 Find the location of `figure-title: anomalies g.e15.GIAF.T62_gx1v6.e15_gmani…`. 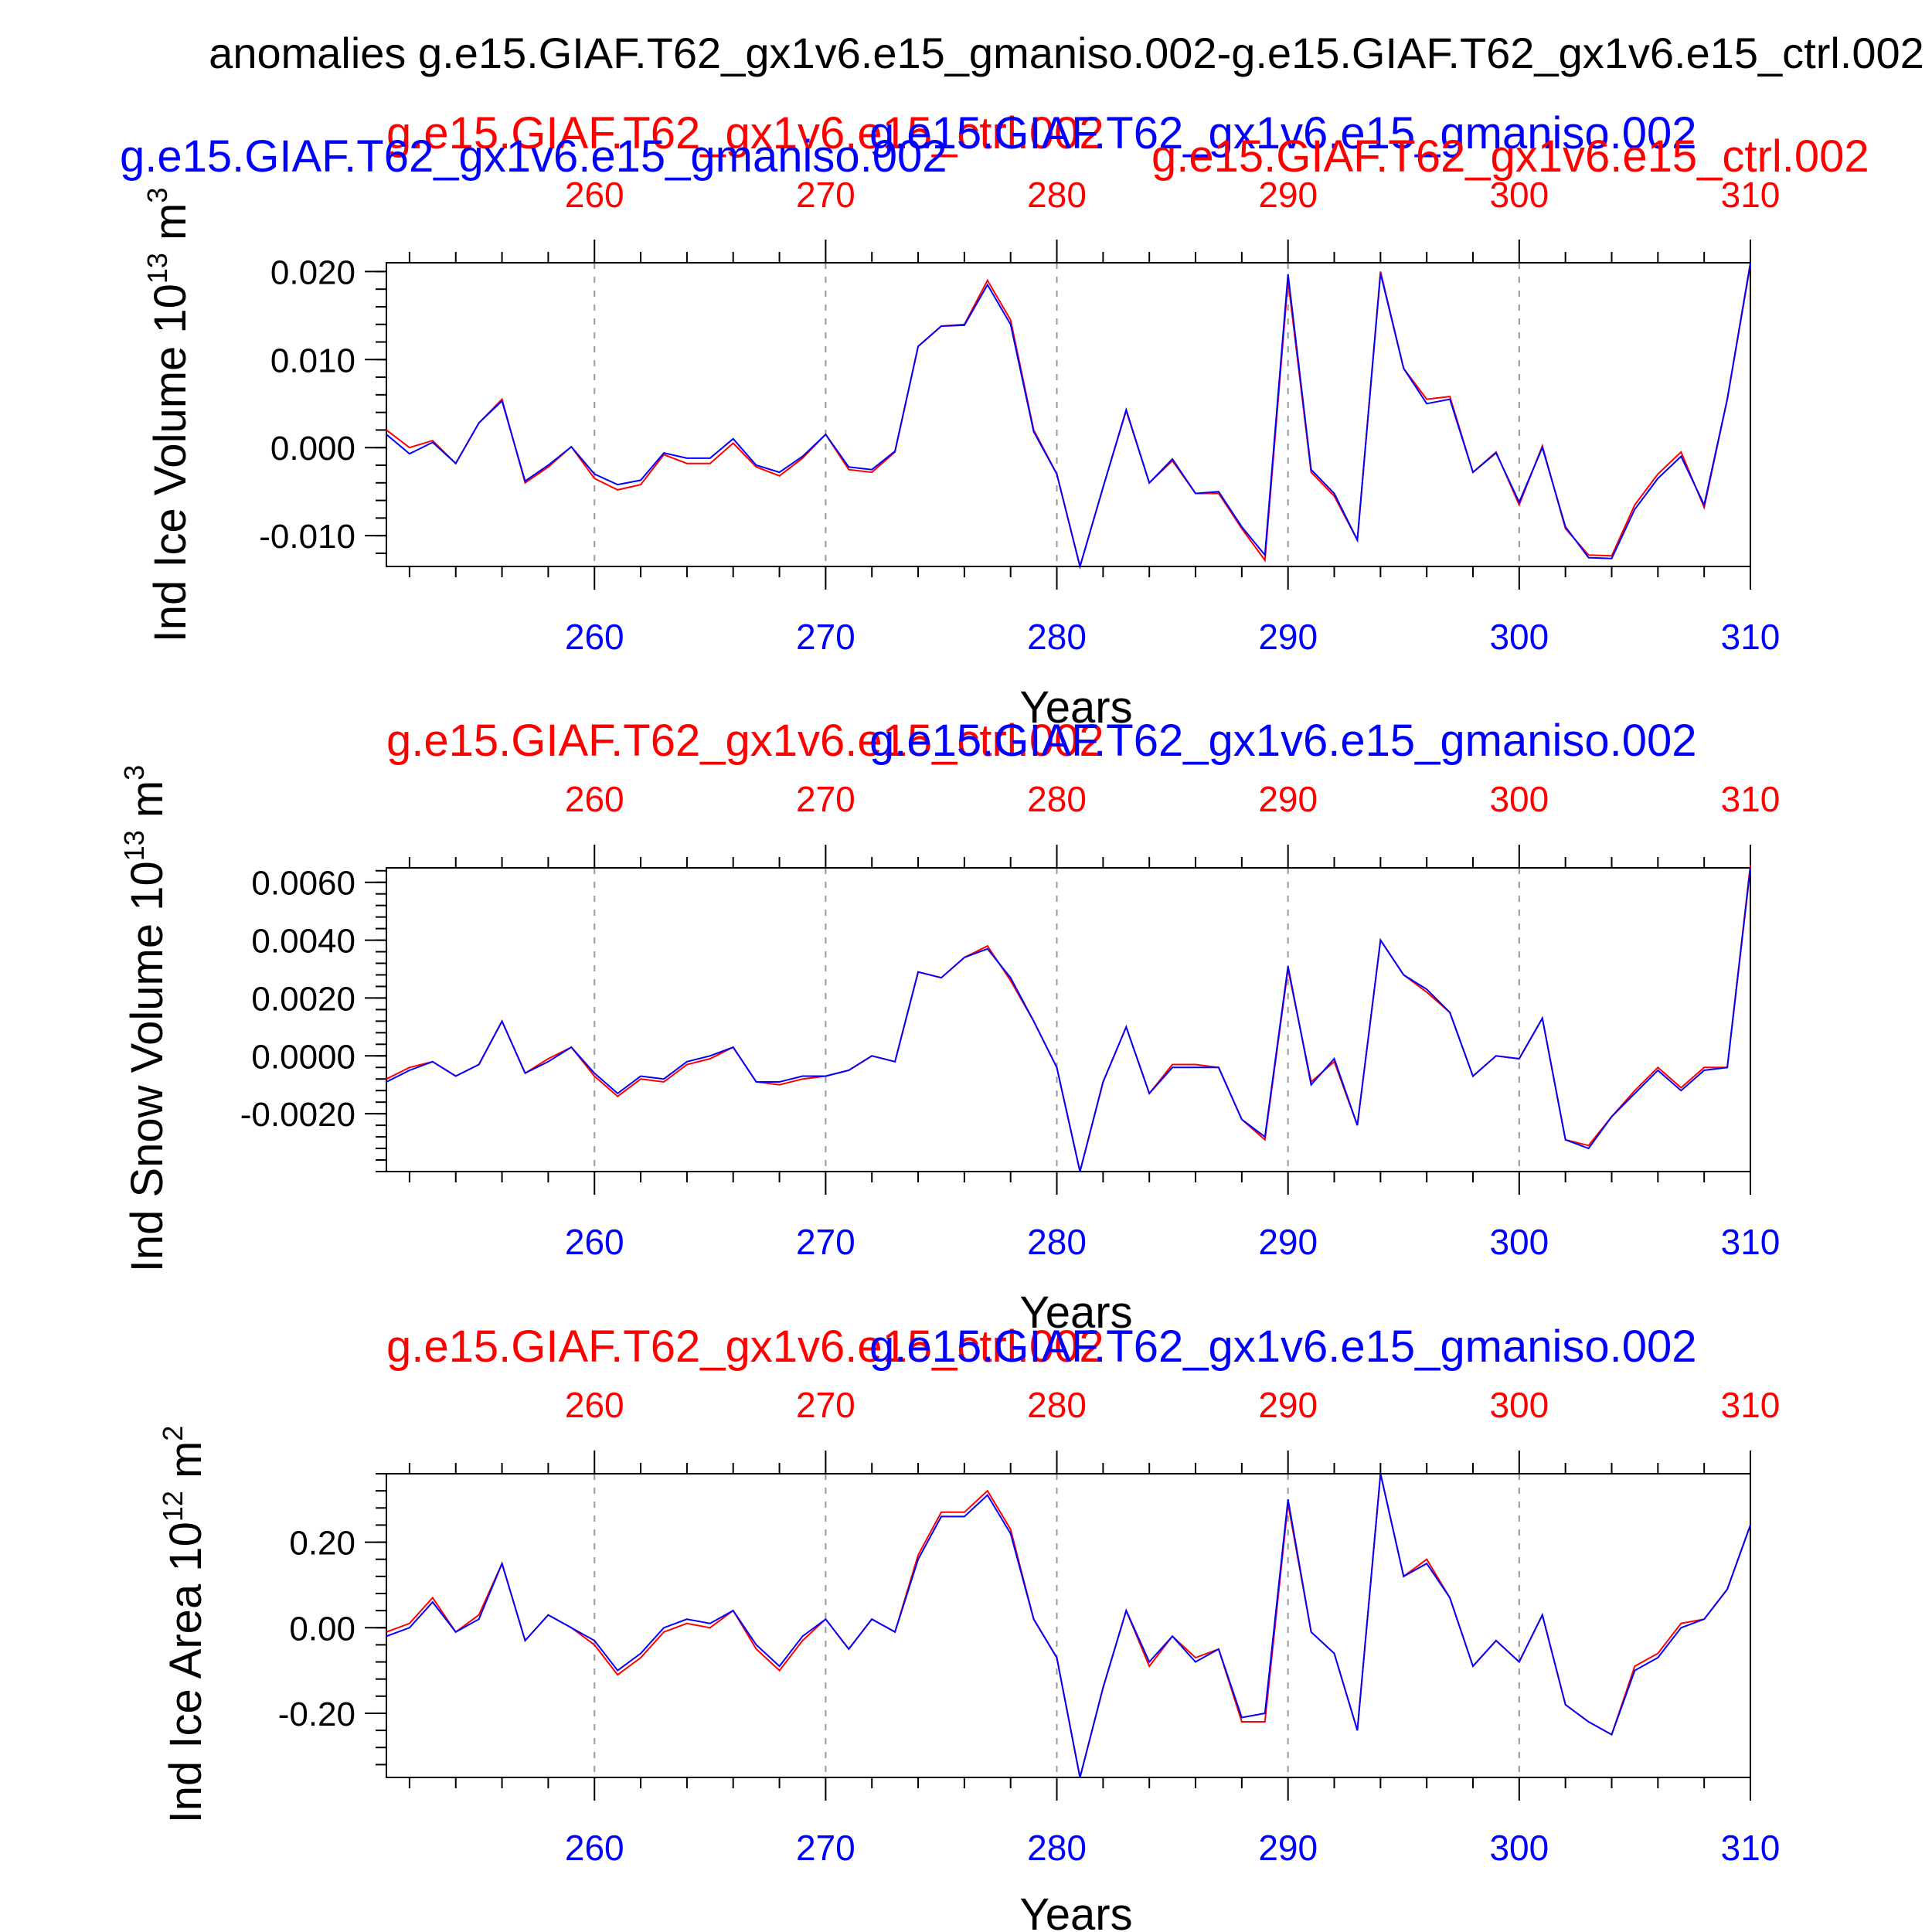

figure-title: anomalies g.e15.GIAF.T62_gx1v6.e15_gmani… is located at coordinates (1066, 53).